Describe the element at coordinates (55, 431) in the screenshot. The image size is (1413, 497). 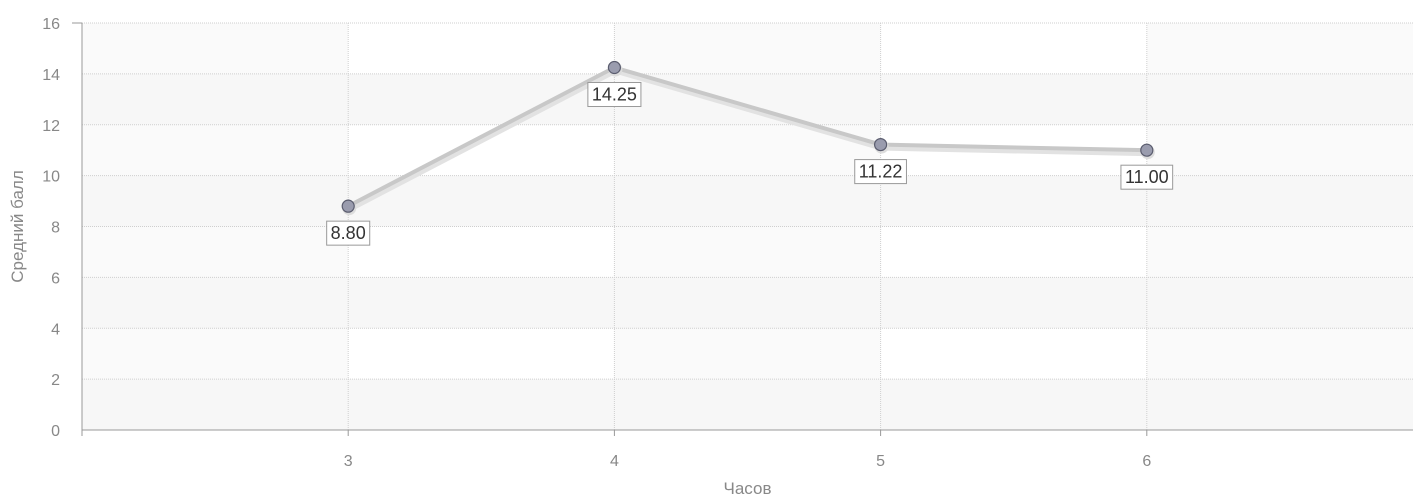
I see `y-tick-label: 0` at that location.